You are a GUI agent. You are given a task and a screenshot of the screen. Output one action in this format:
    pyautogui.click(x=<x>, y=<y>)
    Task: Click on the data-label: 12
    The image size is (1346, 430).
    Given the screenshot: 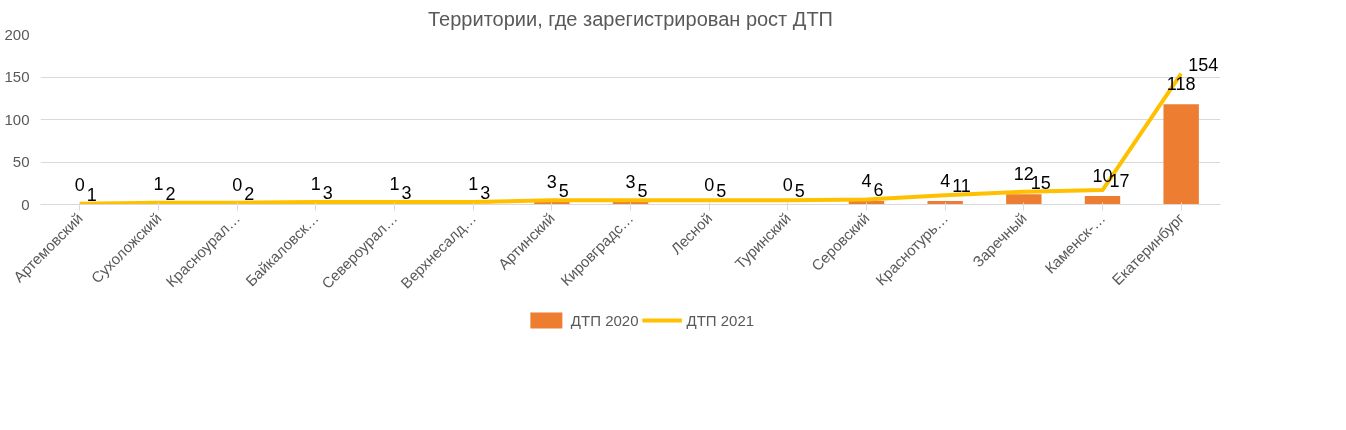 What is the action you would take?
    pyautogui.click(x=1023, y=174)
    